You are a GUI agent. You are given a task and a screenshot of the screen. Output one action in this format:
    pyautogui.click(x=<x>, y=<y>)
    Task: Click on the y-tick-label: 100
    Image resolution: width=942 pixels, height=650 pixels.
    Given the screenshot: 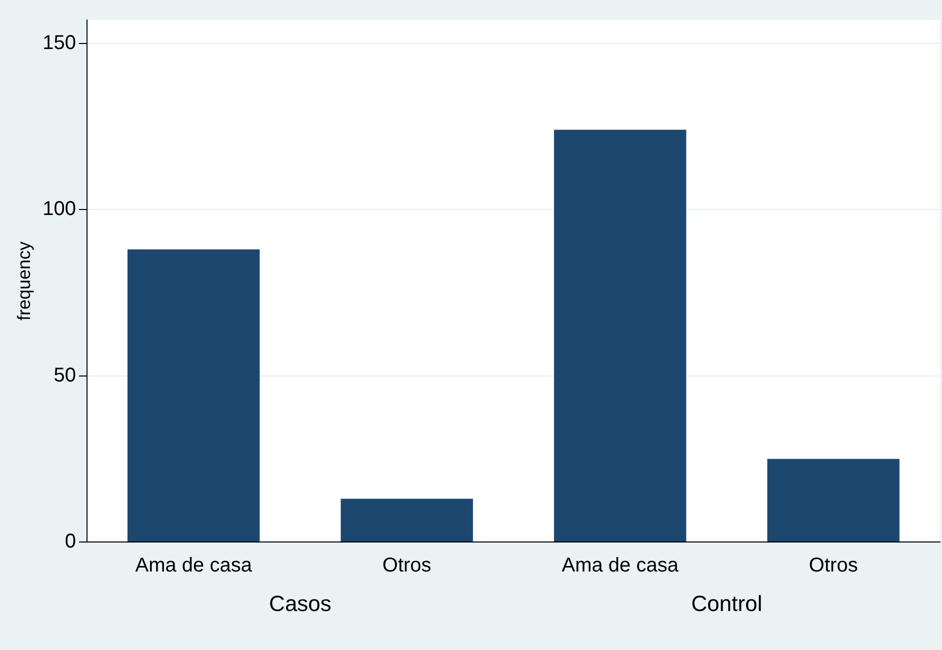 What is the action you would take?
    pyautogui.click(x=59, y=209)
    